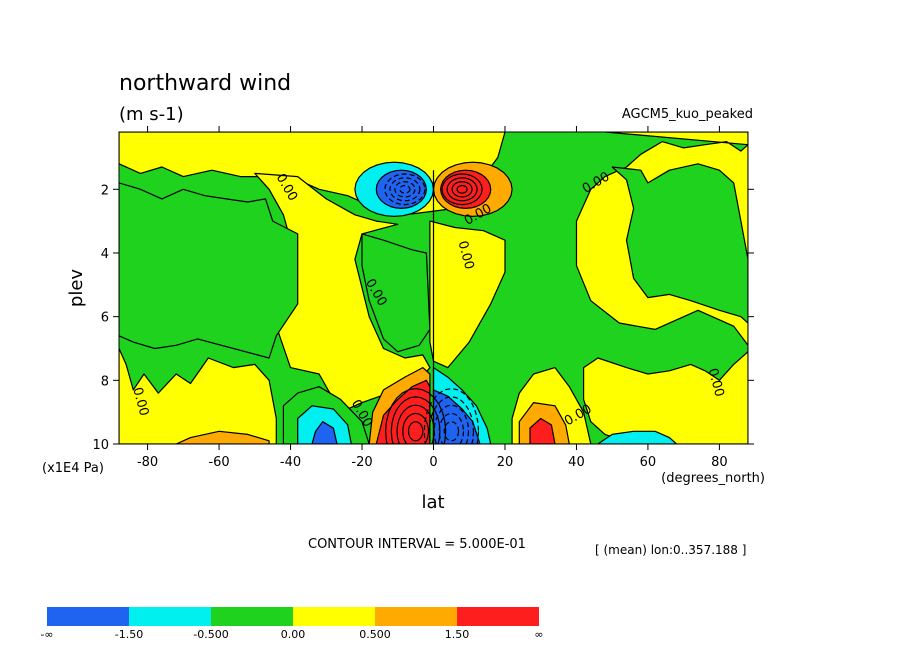 The image size is (904, 658). I want to click on colorbar: -∞ -1.50 -0.500 0.00 0.500 1.50 ∞, so click(292, 624).